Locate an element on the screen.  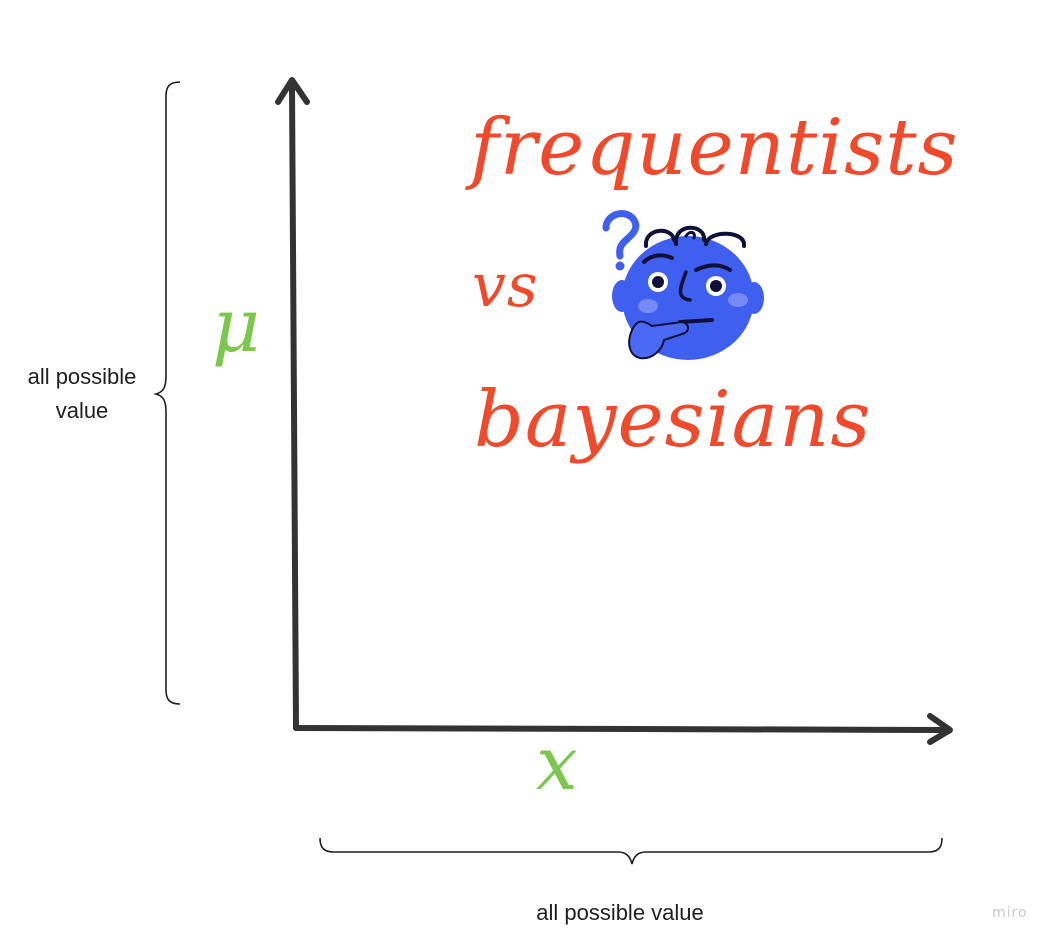
y-axis is located at coordinates (294, 408).